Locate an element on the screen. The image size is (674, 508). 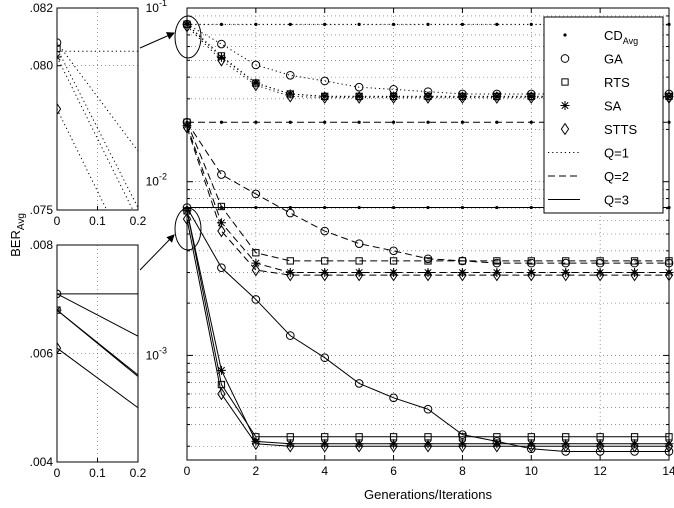
inset-line-stts-q1 is located at coordinates (82, 159).